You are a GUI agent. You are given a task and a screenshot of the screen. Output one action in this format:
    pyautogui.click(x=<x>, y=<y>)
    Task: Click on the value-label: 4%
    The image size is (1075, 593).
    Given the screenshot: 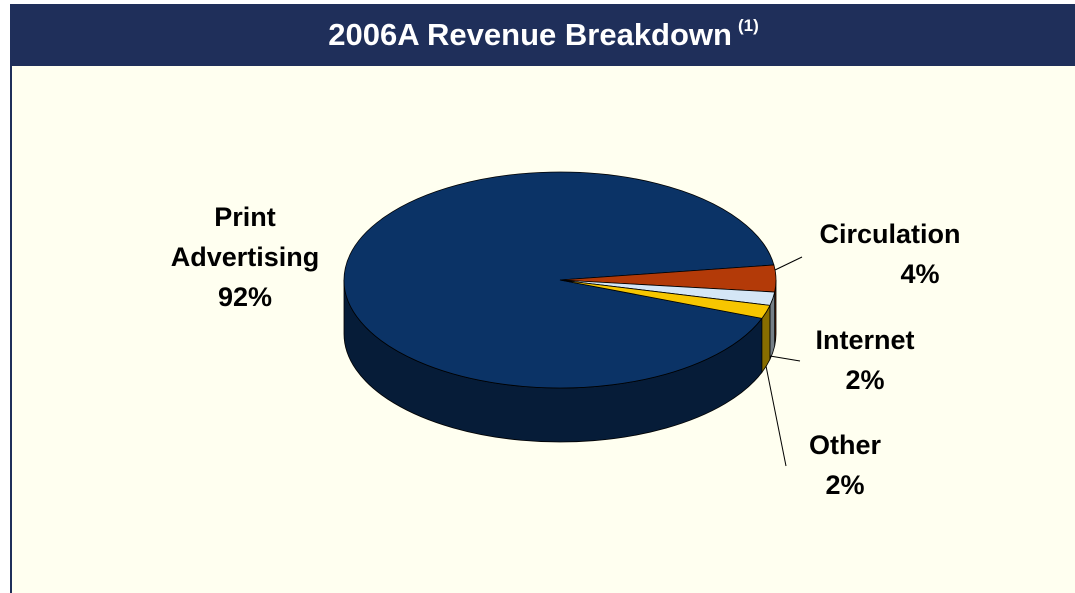 What is the action you would take?
    pyautogui.click(x=920, y=274)
    